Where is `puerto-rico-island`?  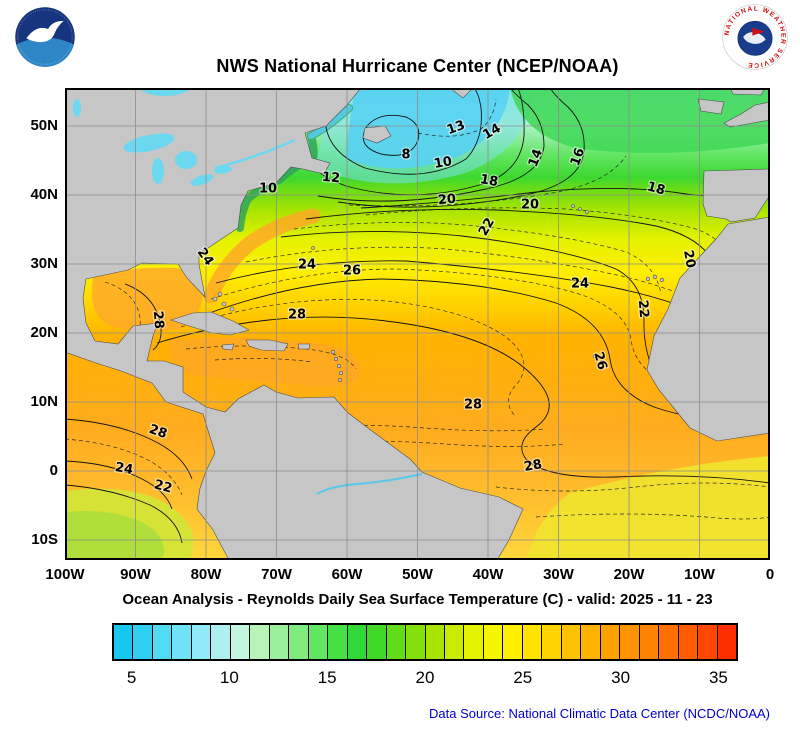
puerto-rico-island is located at coordinates (304, 346).